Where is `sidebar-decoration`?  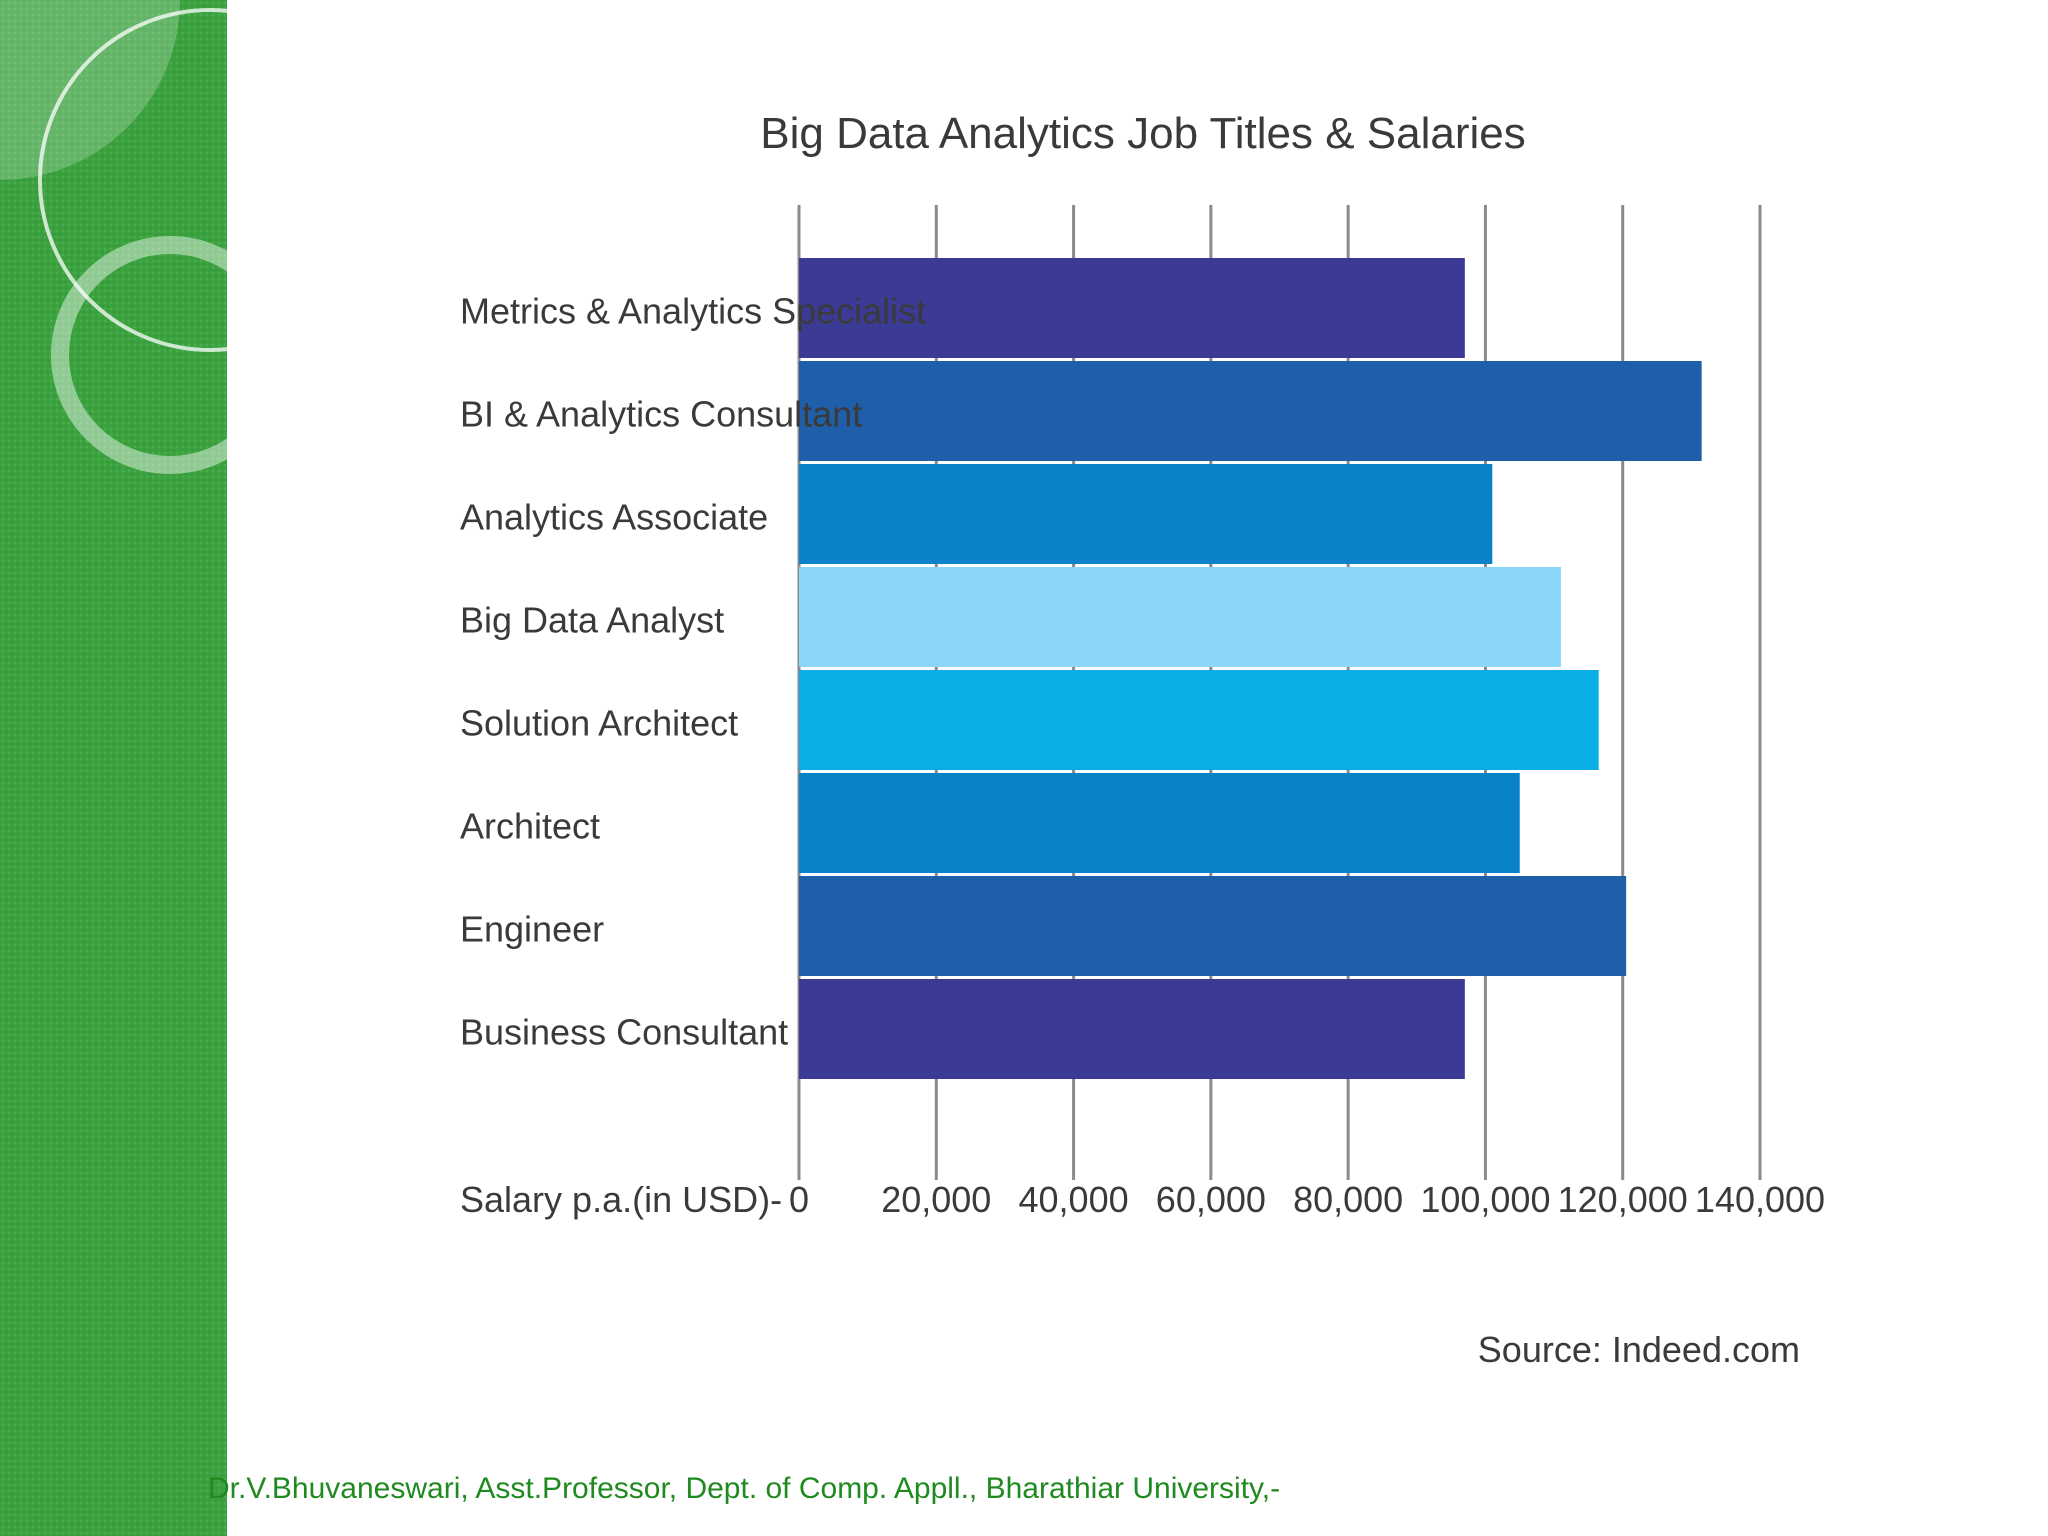 sidebar-decoration is located at coordinates (113, 768).